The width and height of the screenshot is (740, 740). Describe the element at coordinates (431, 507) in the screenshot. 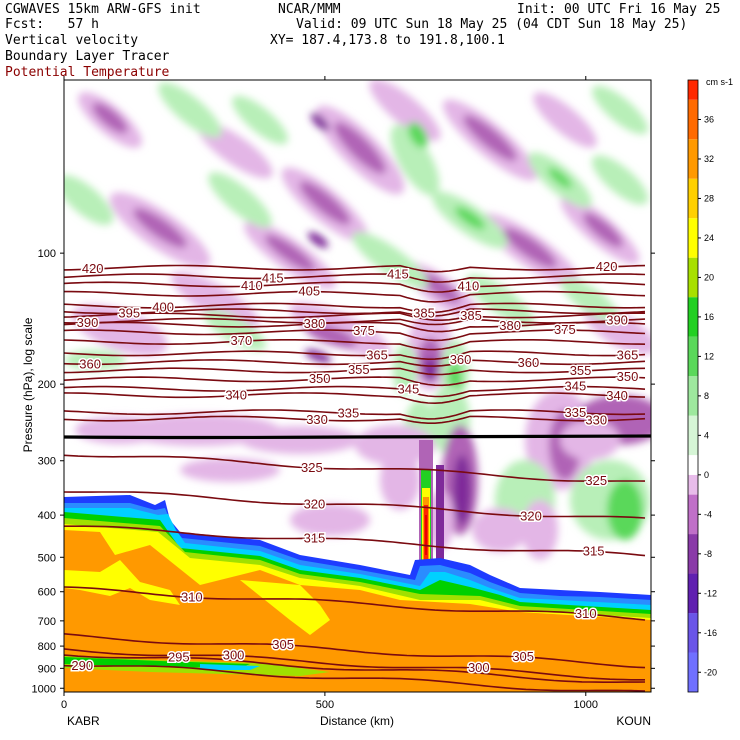

I see `convective-updraft` at that location.